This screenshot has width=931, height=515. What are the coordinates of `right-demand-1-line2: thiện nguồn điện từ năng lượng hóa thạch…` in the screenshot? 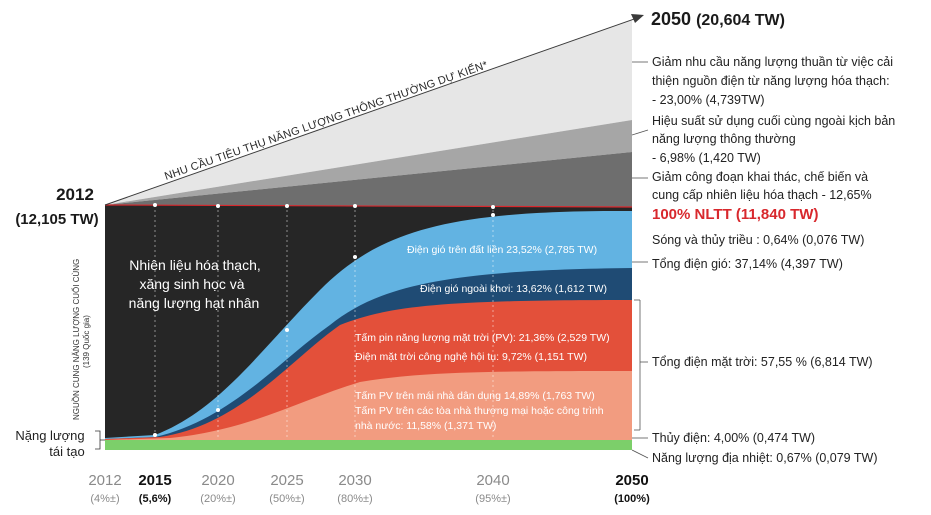 It's located at (771, 81).